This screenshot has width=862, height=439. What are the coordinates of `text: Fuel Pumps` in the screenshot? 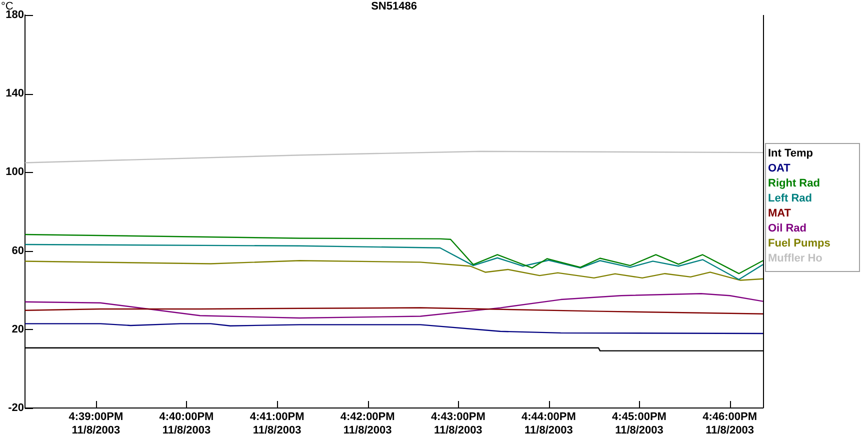 It's located at (799, 244).